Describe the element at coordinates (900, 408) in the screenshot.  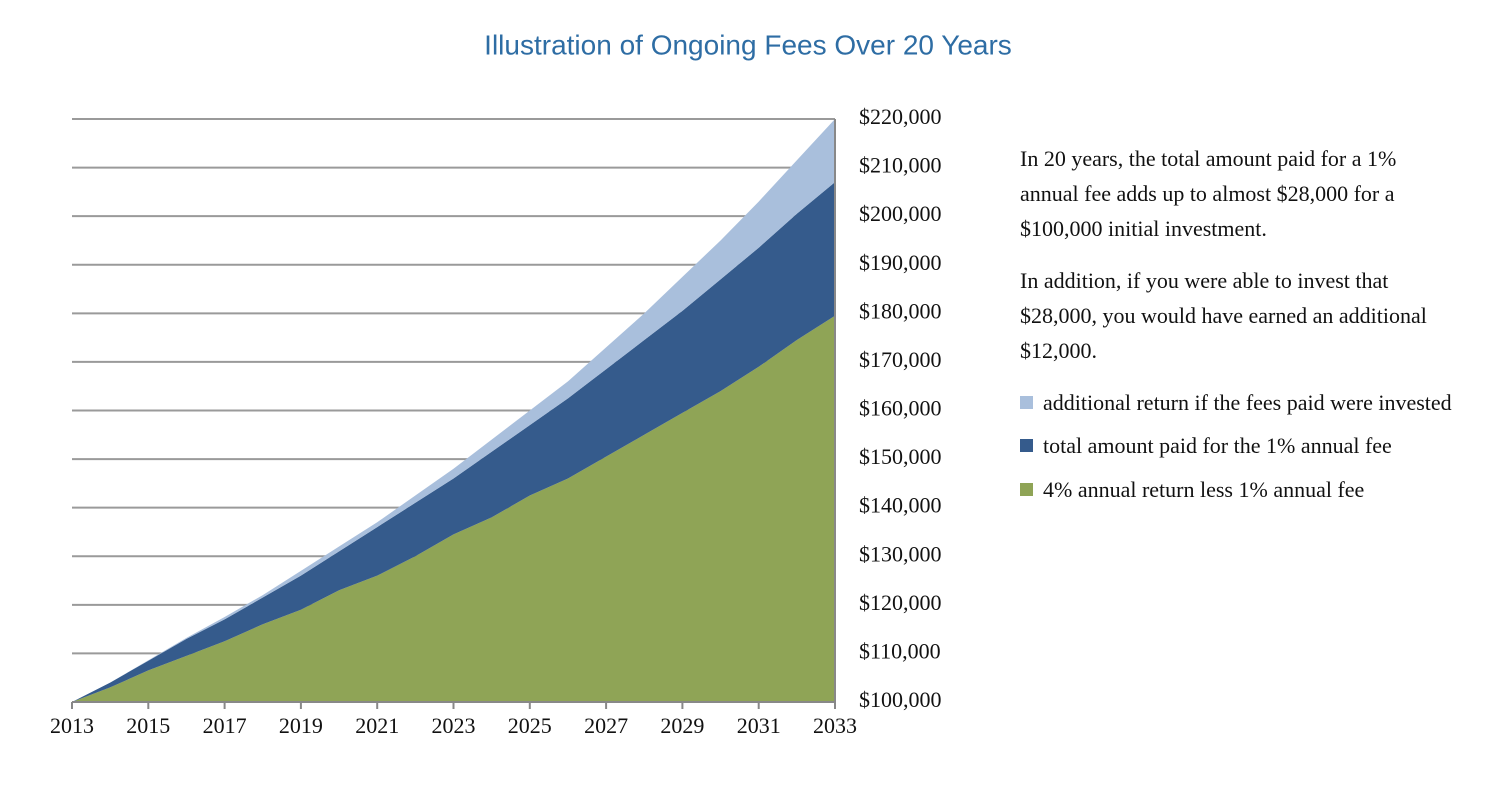
I see `y-tick-label: $160,000` at that location.